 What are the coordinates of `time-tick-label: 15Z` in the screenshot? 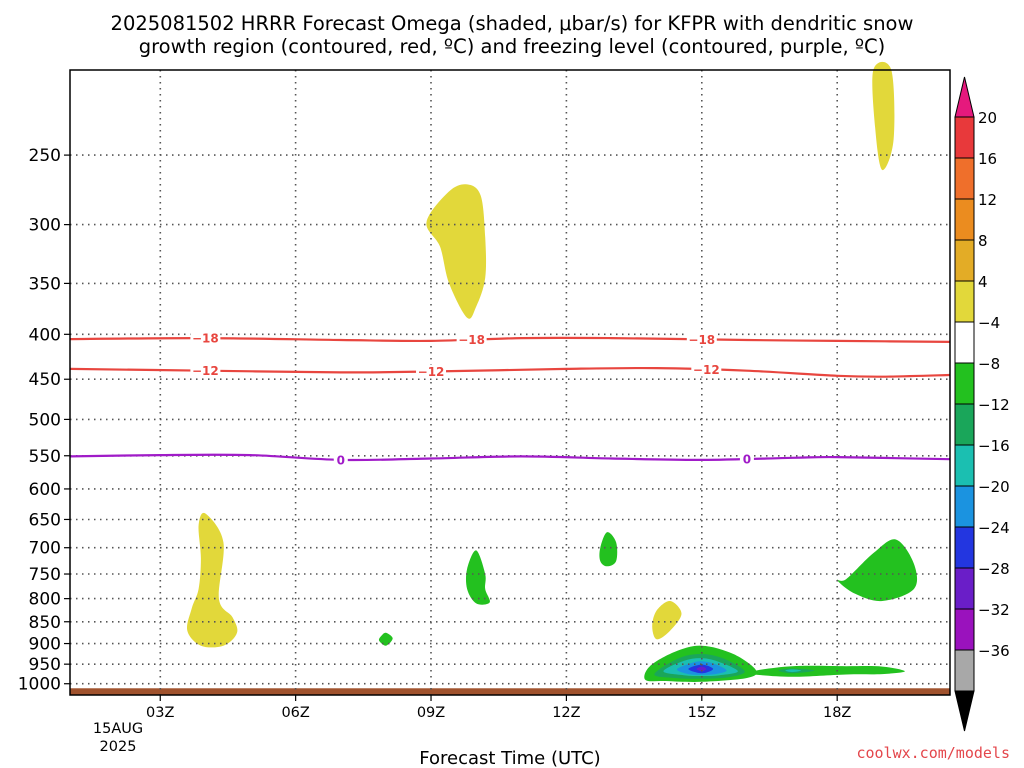 It's located at (702, 713).